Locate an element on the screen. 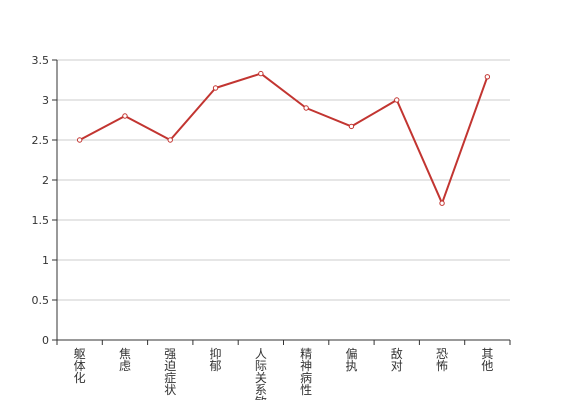 The width and height of the screenshot is (567, 404). x-tick-labels: 躯体化 焦虑 强迫症状 抑郁 人际关系敏感 精神病性 偏执 敌对 恐怖 其他 is located at coordinates (284, 375).